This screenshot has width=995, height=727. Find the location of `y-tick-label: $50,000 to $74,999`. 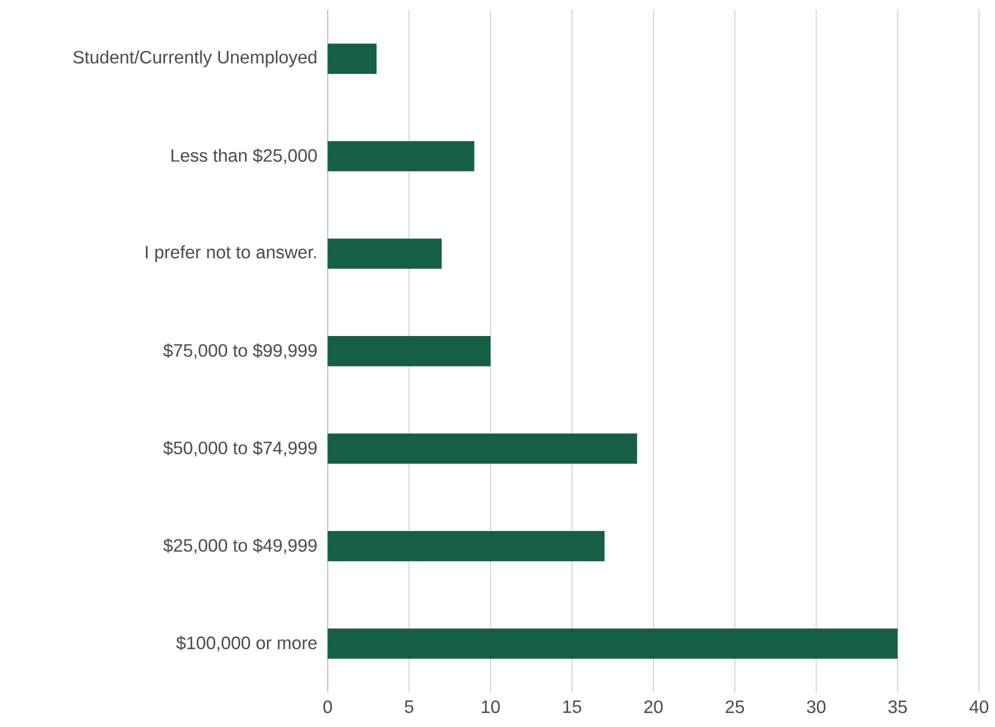

y-tick-label: $50,000 to $74,999 is located at coordinates (240, 448).